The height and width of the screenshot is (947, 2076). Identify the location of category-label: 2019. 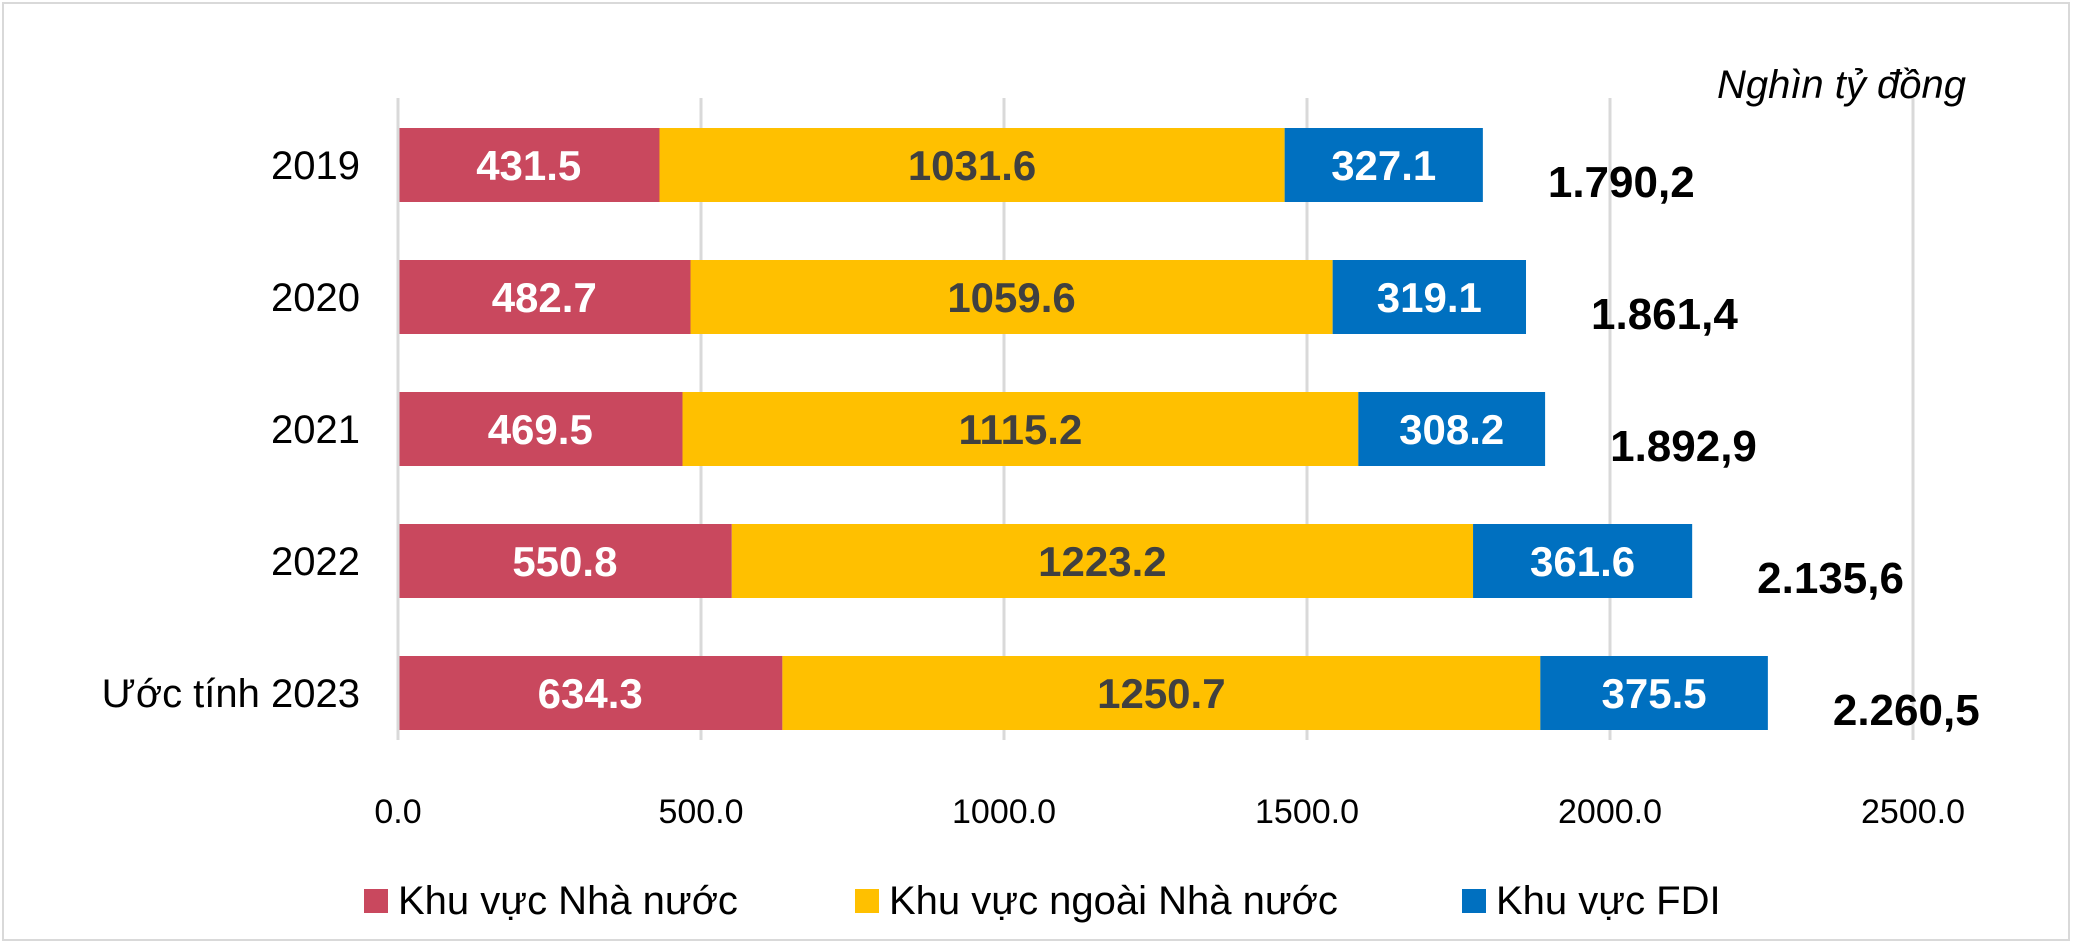
(315, 166).